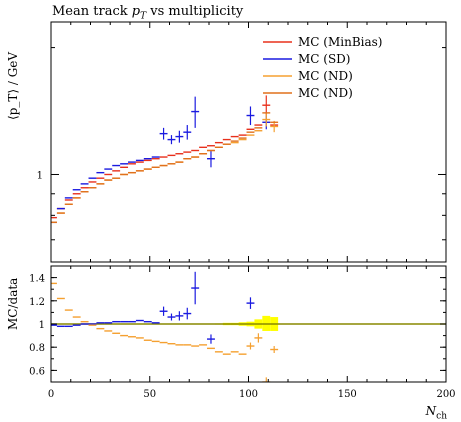  Describe the element at coordinates (37, 371) in the screenshot. I see `y-tick-label-ratio: 0.6` at that location.